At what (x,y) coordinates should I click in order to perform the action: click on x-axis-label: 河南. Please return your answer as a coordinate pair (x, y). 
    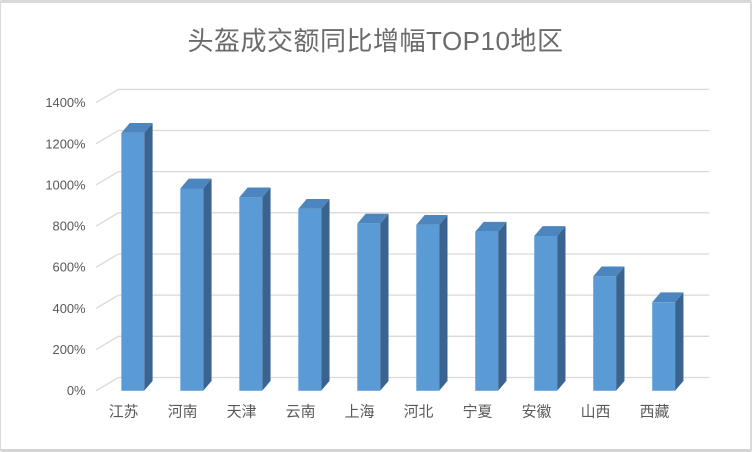
    Looking at the image, I should click on (183, 411).